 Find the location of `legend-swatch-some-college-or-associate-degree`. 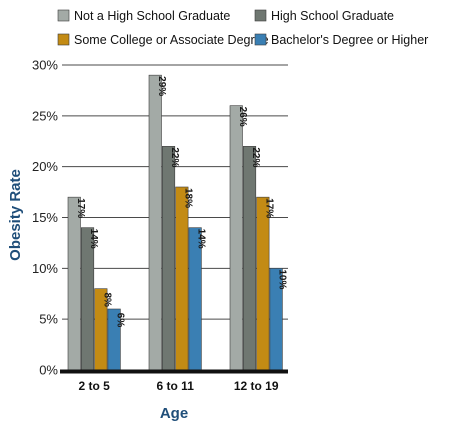

legend-swatch-some-college-or-associate-degree is located at coordinates (63, 39).